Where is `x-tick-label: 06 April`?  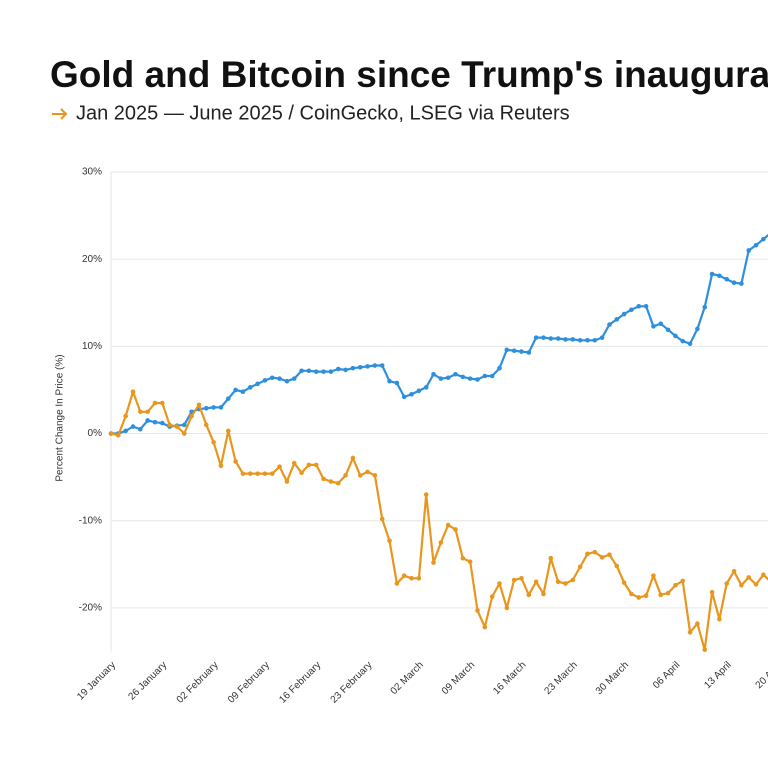
x-tick-label: 06 April is located at coordinates (666, 675).